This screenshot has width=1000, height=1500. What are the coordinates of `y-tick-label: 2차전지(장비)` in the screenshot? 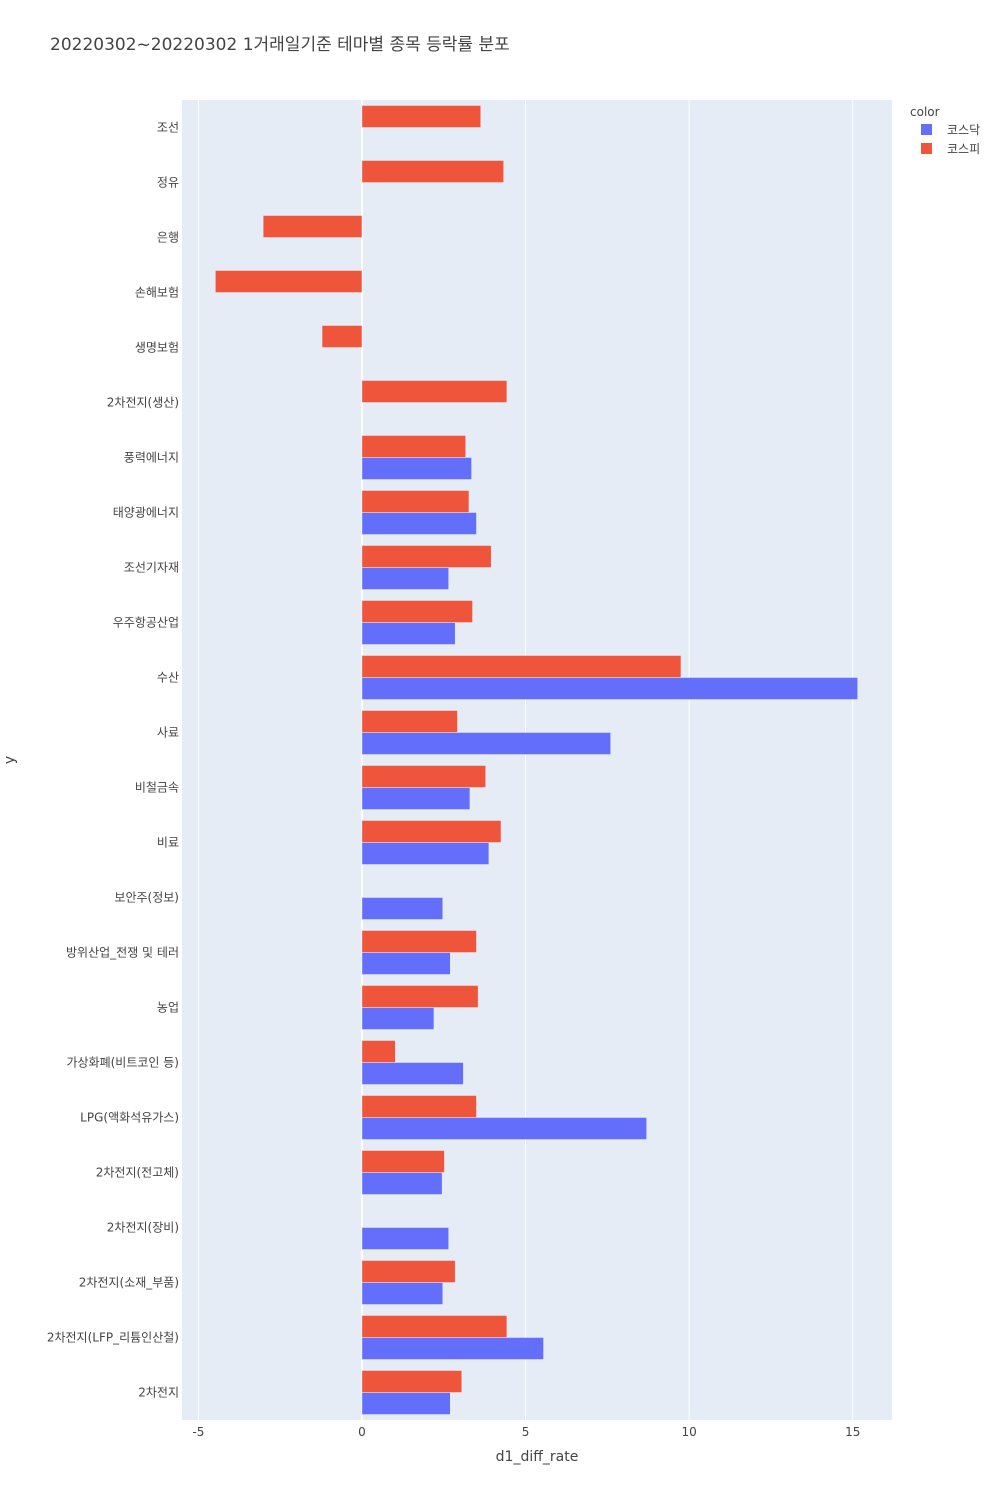 It's located at (143, 1228).